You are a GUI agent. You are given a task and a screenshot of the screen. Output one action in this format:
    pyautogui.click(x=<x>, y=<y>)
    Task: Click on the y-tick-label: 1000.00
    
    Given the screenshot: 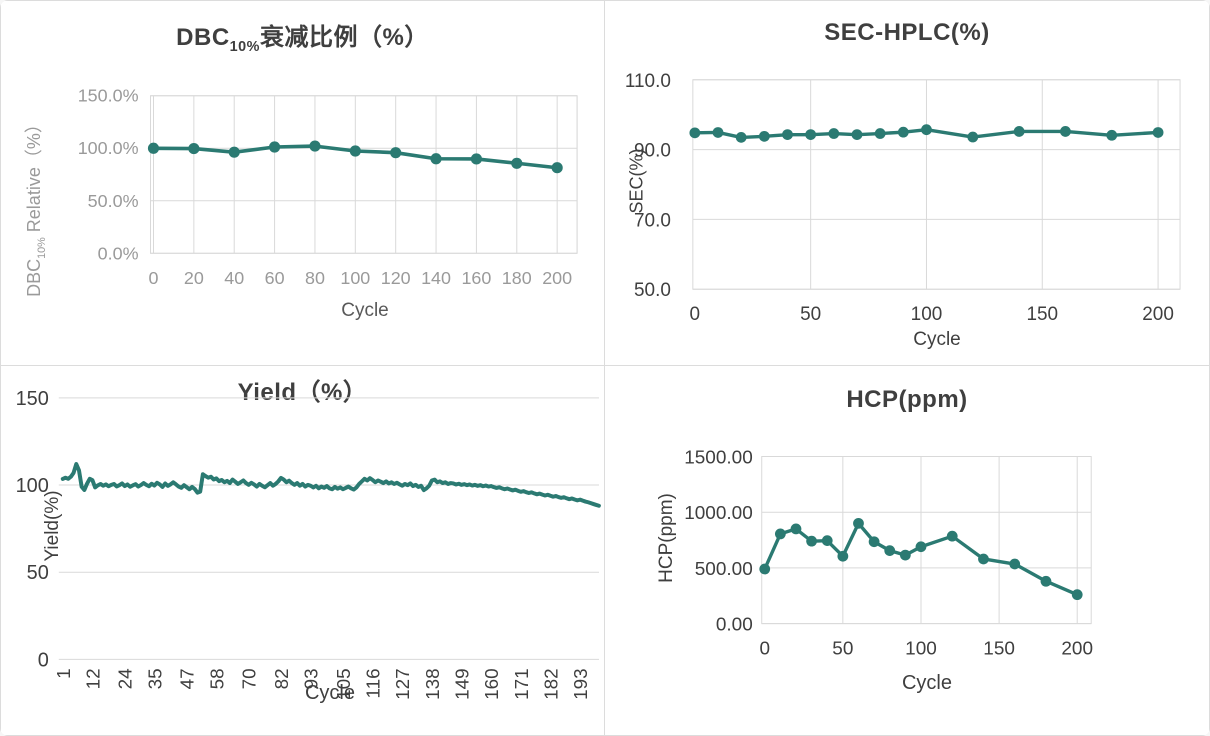 What is the action you would take?
    pyautogui.click(x=718, y=513)
    